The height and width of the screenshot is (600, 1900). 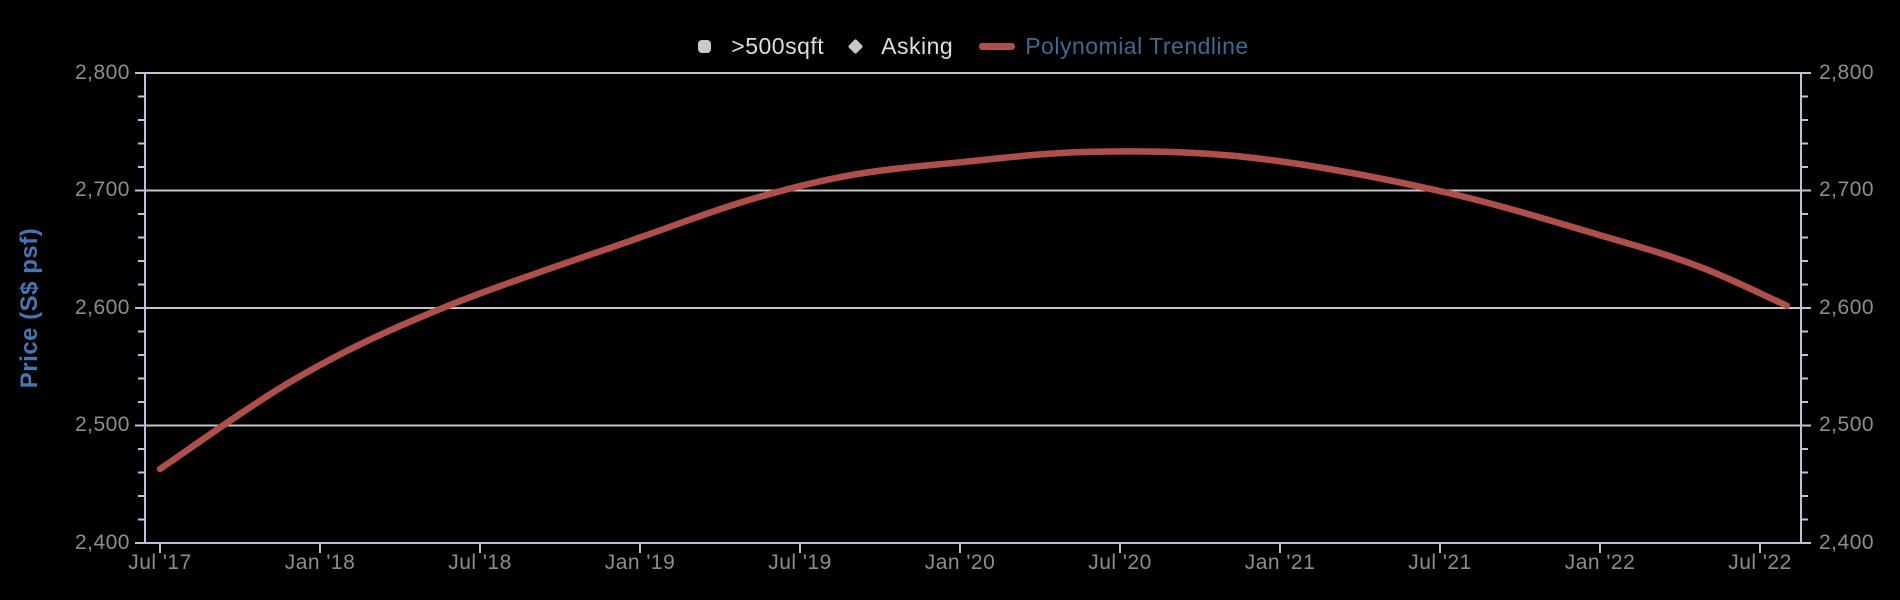 What do you see at coordinates (1760, 562) in the screenshot?
I see `x-tick-label: Jul '22` at bounding box center [1760, 562].